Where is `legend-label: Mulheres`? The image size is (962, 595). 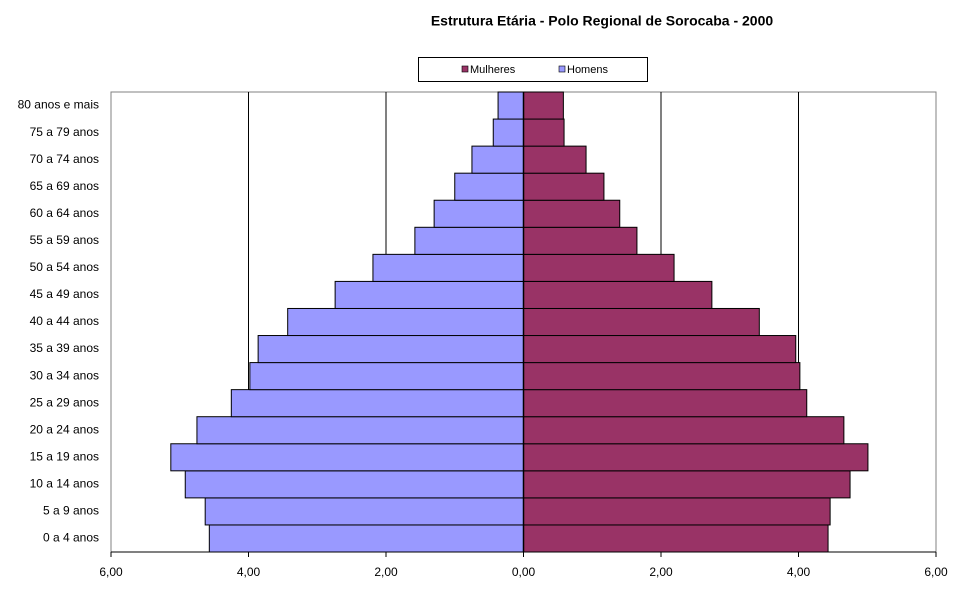 legend-label: Mulheres is located at coordinates (493, 70).